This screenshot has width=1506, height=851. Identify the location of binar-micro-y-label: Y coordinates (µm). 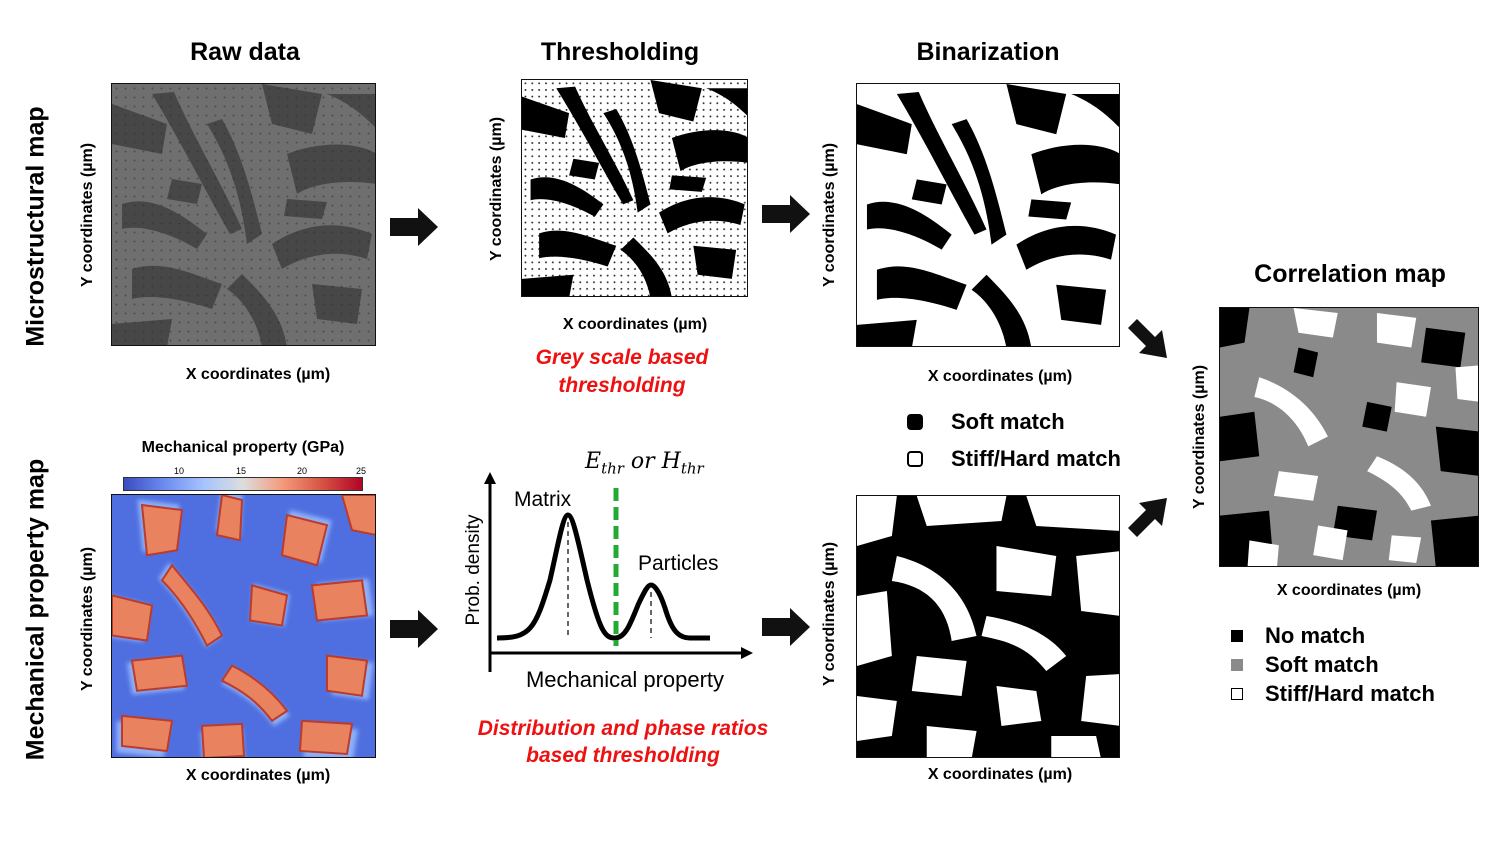
(829, 215).